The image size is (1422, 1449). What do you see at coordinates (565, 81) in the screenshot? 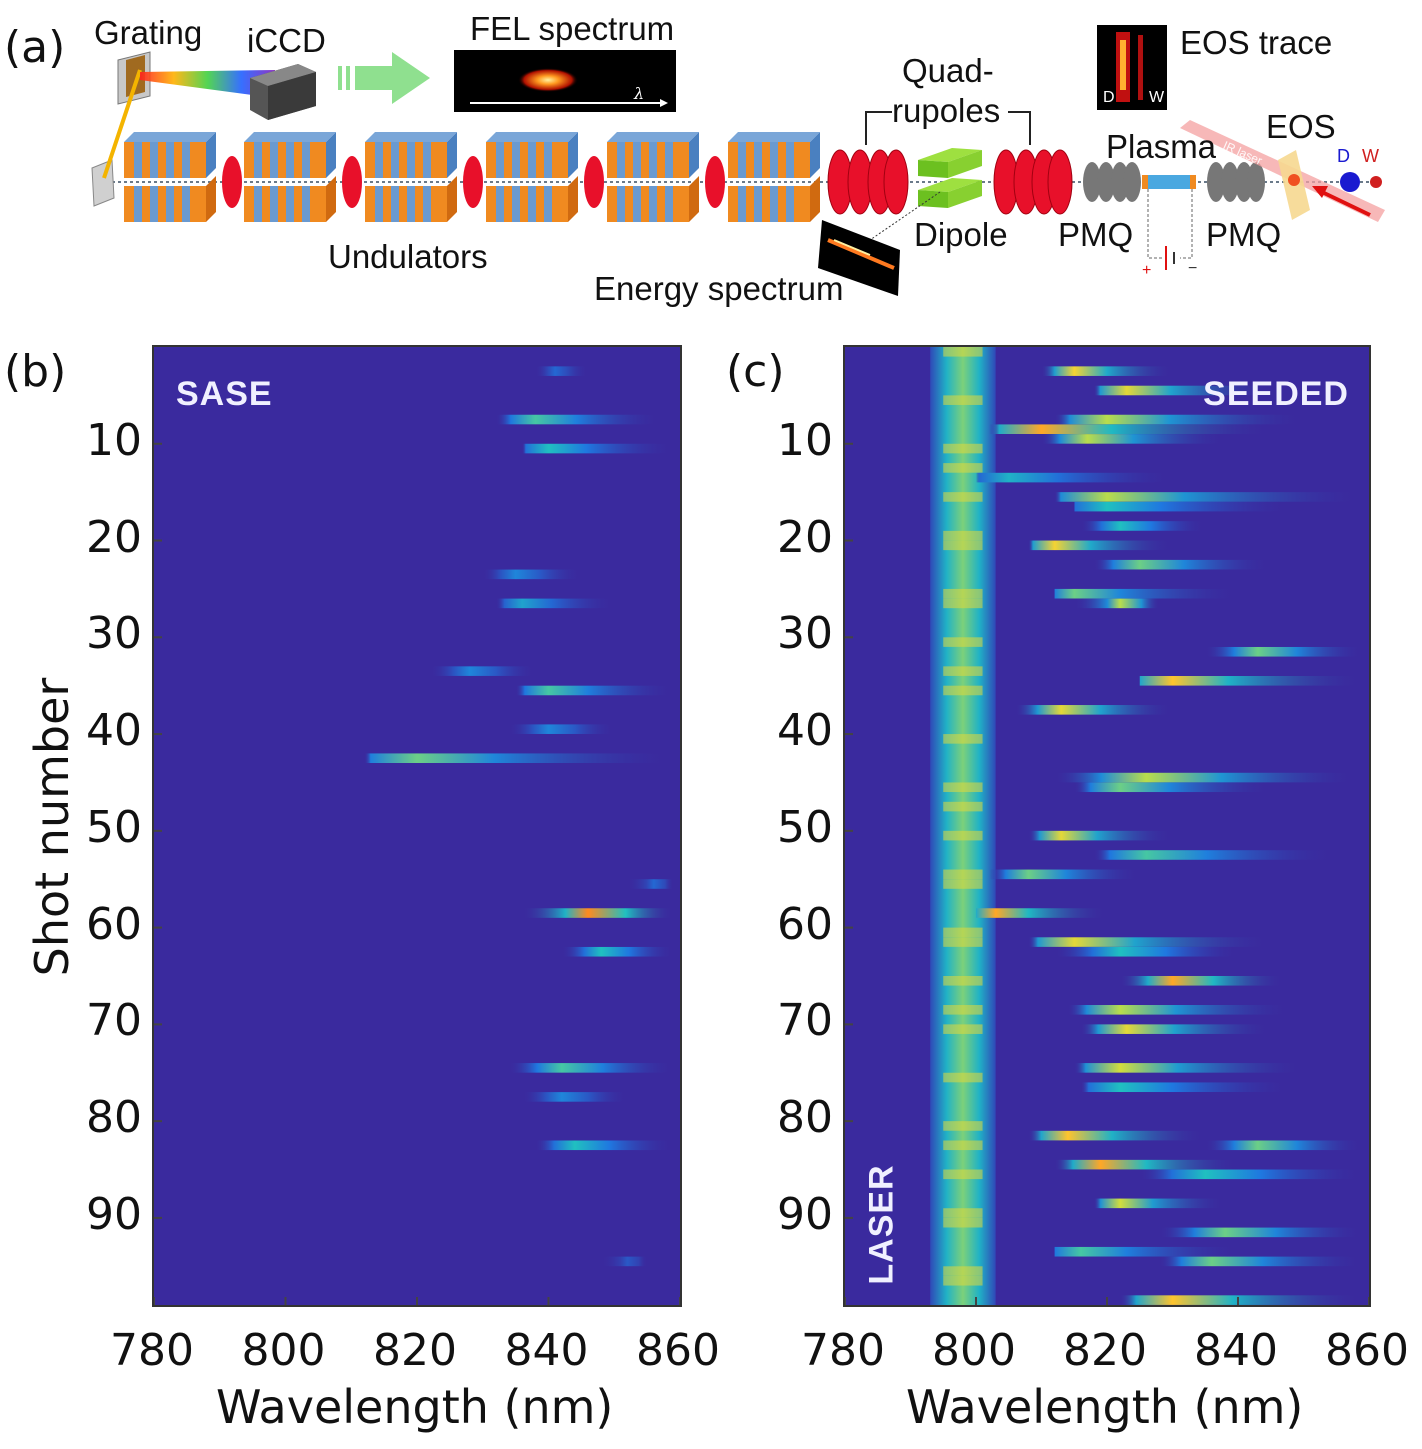
I see `fel-spectrum-image` at bounding box center [565, 81].